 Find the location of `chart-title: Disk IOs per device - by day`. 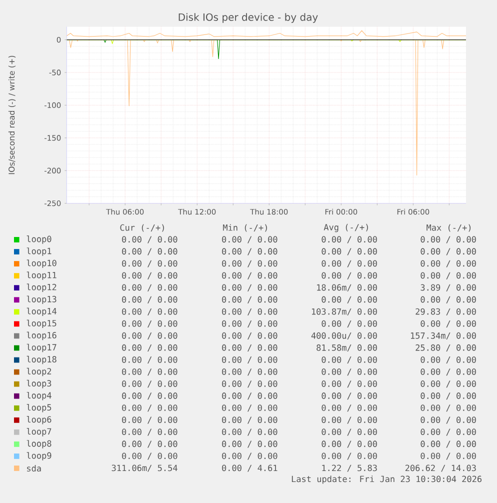

chart-title: Disk IOs per device - by day is located at coordinates (248, 18).